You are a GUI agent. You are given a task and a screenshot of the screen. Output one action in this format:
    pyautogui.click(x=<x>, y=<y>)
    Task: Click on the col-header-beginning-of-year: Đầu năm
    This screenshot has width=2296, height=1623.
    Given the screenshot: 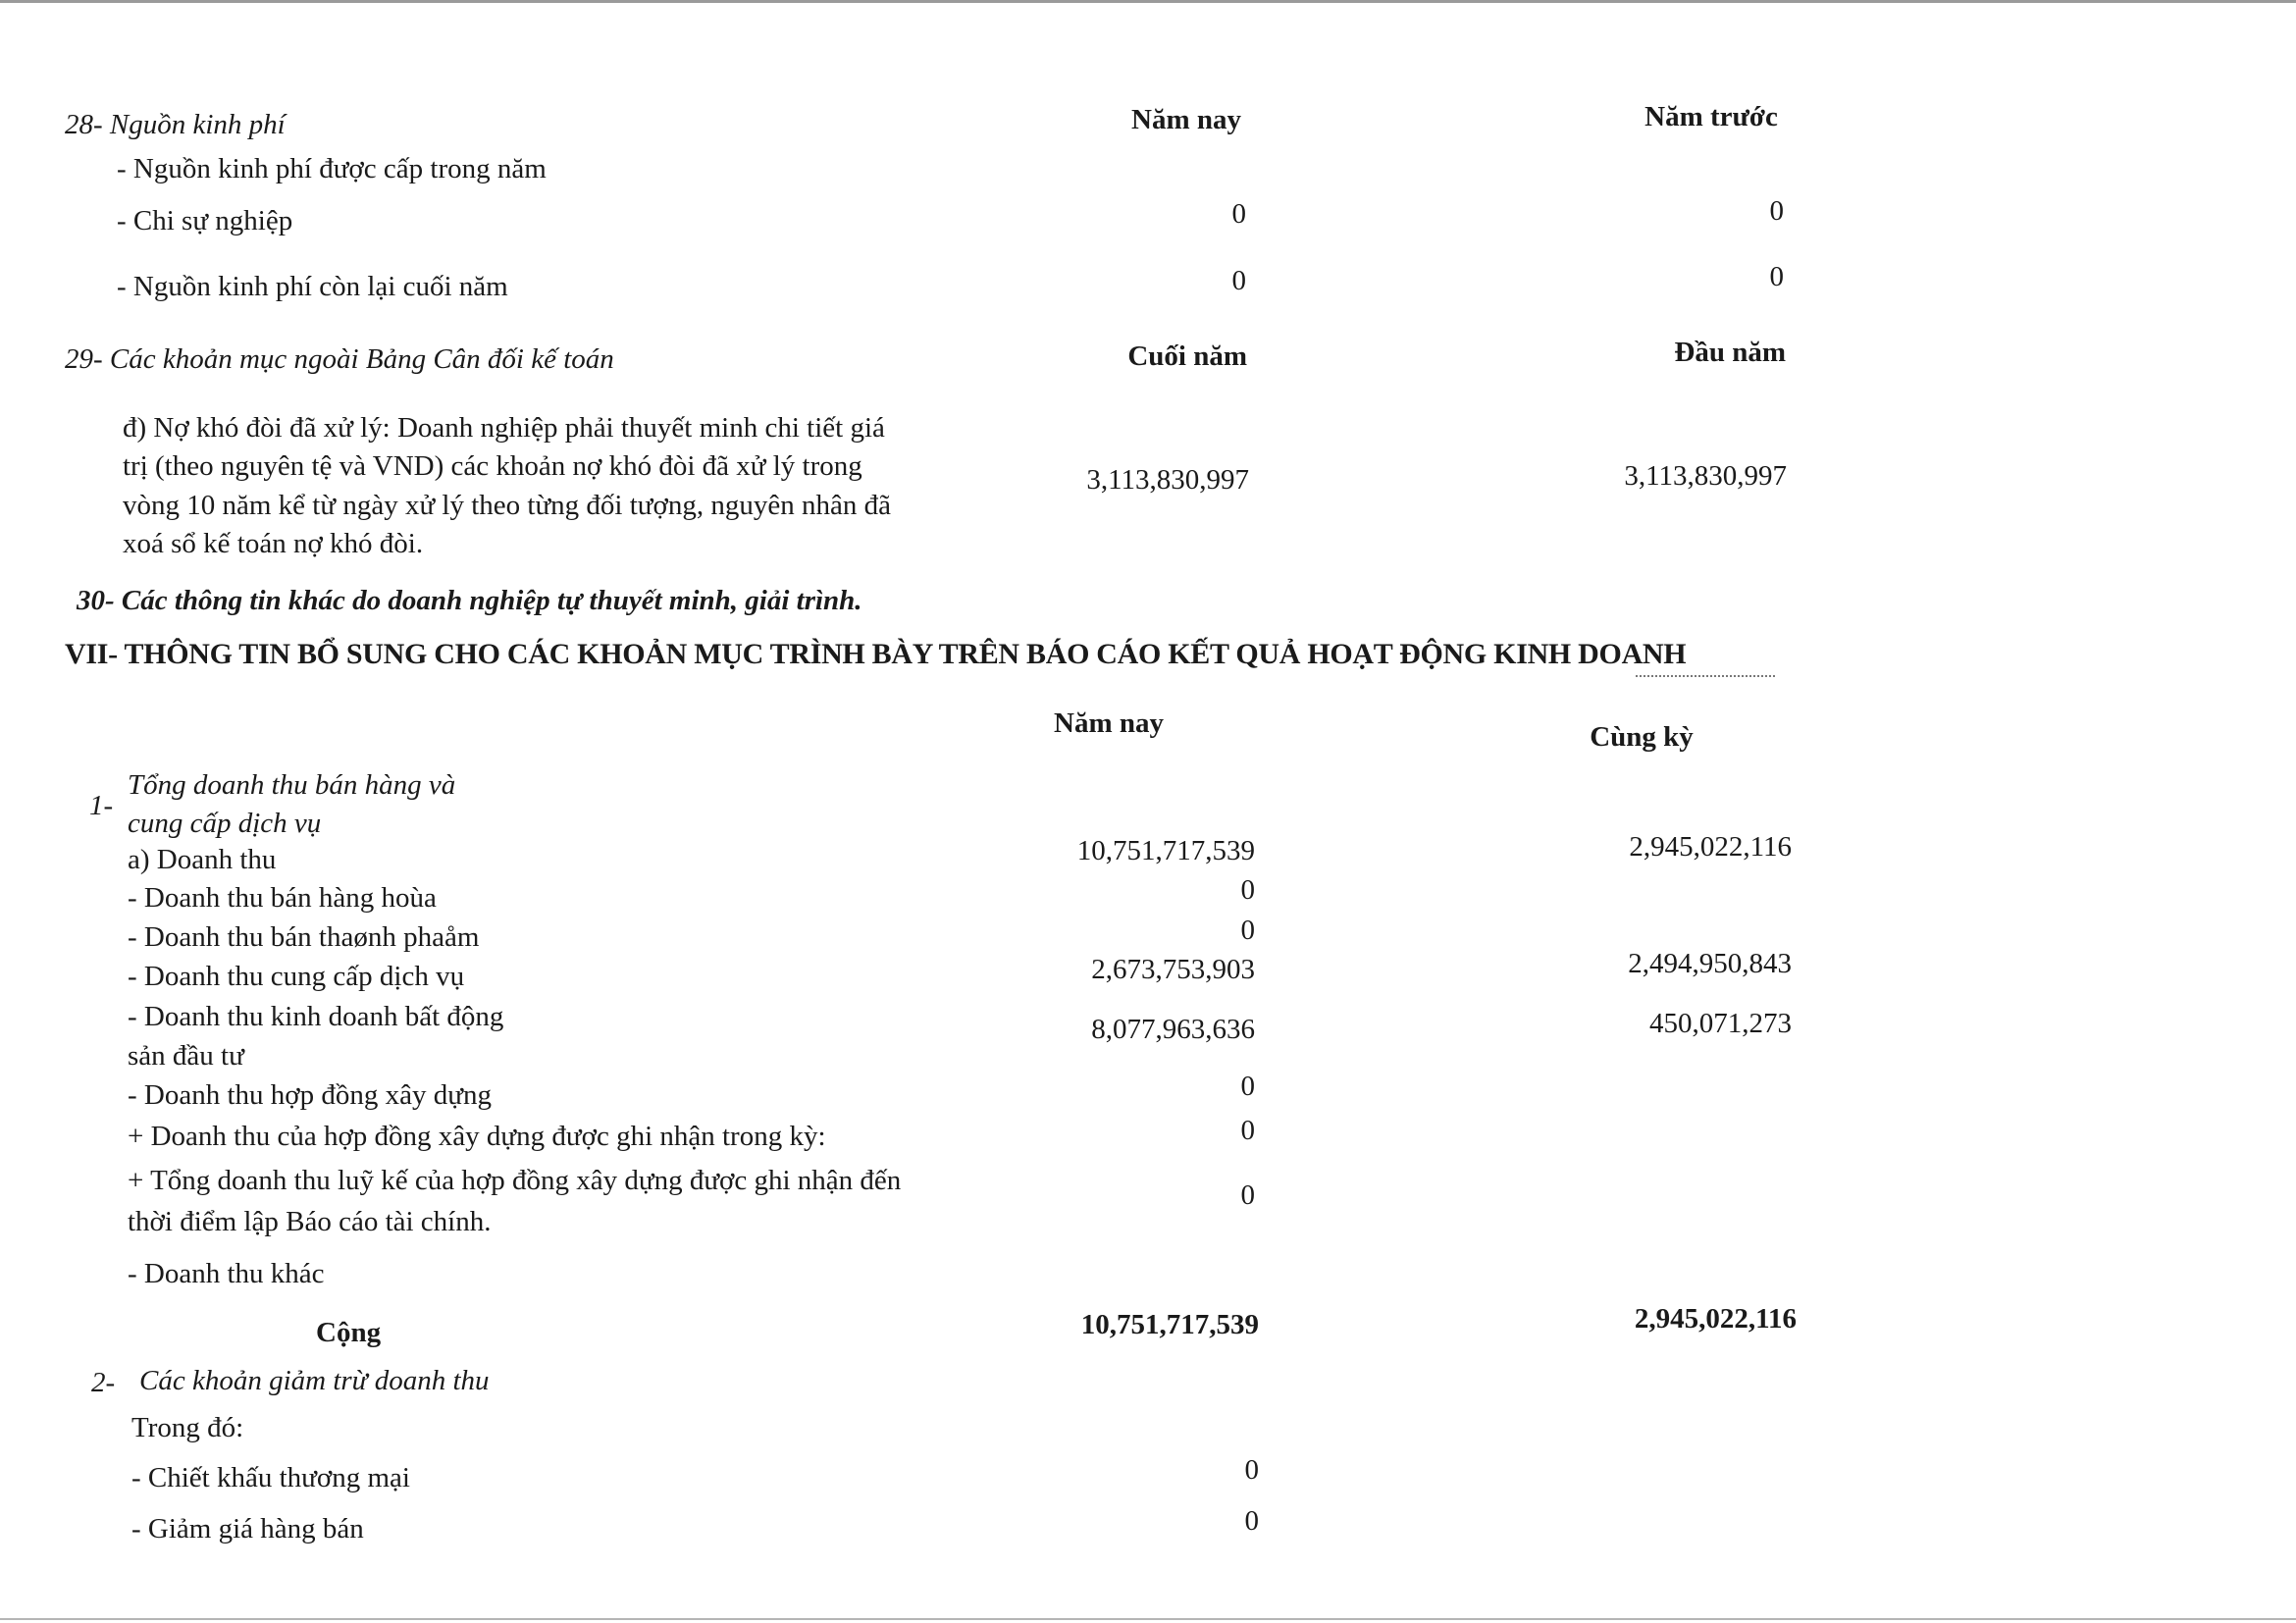 What is the action you would take?
    pyautogui.click(x=1730, y=352)
    